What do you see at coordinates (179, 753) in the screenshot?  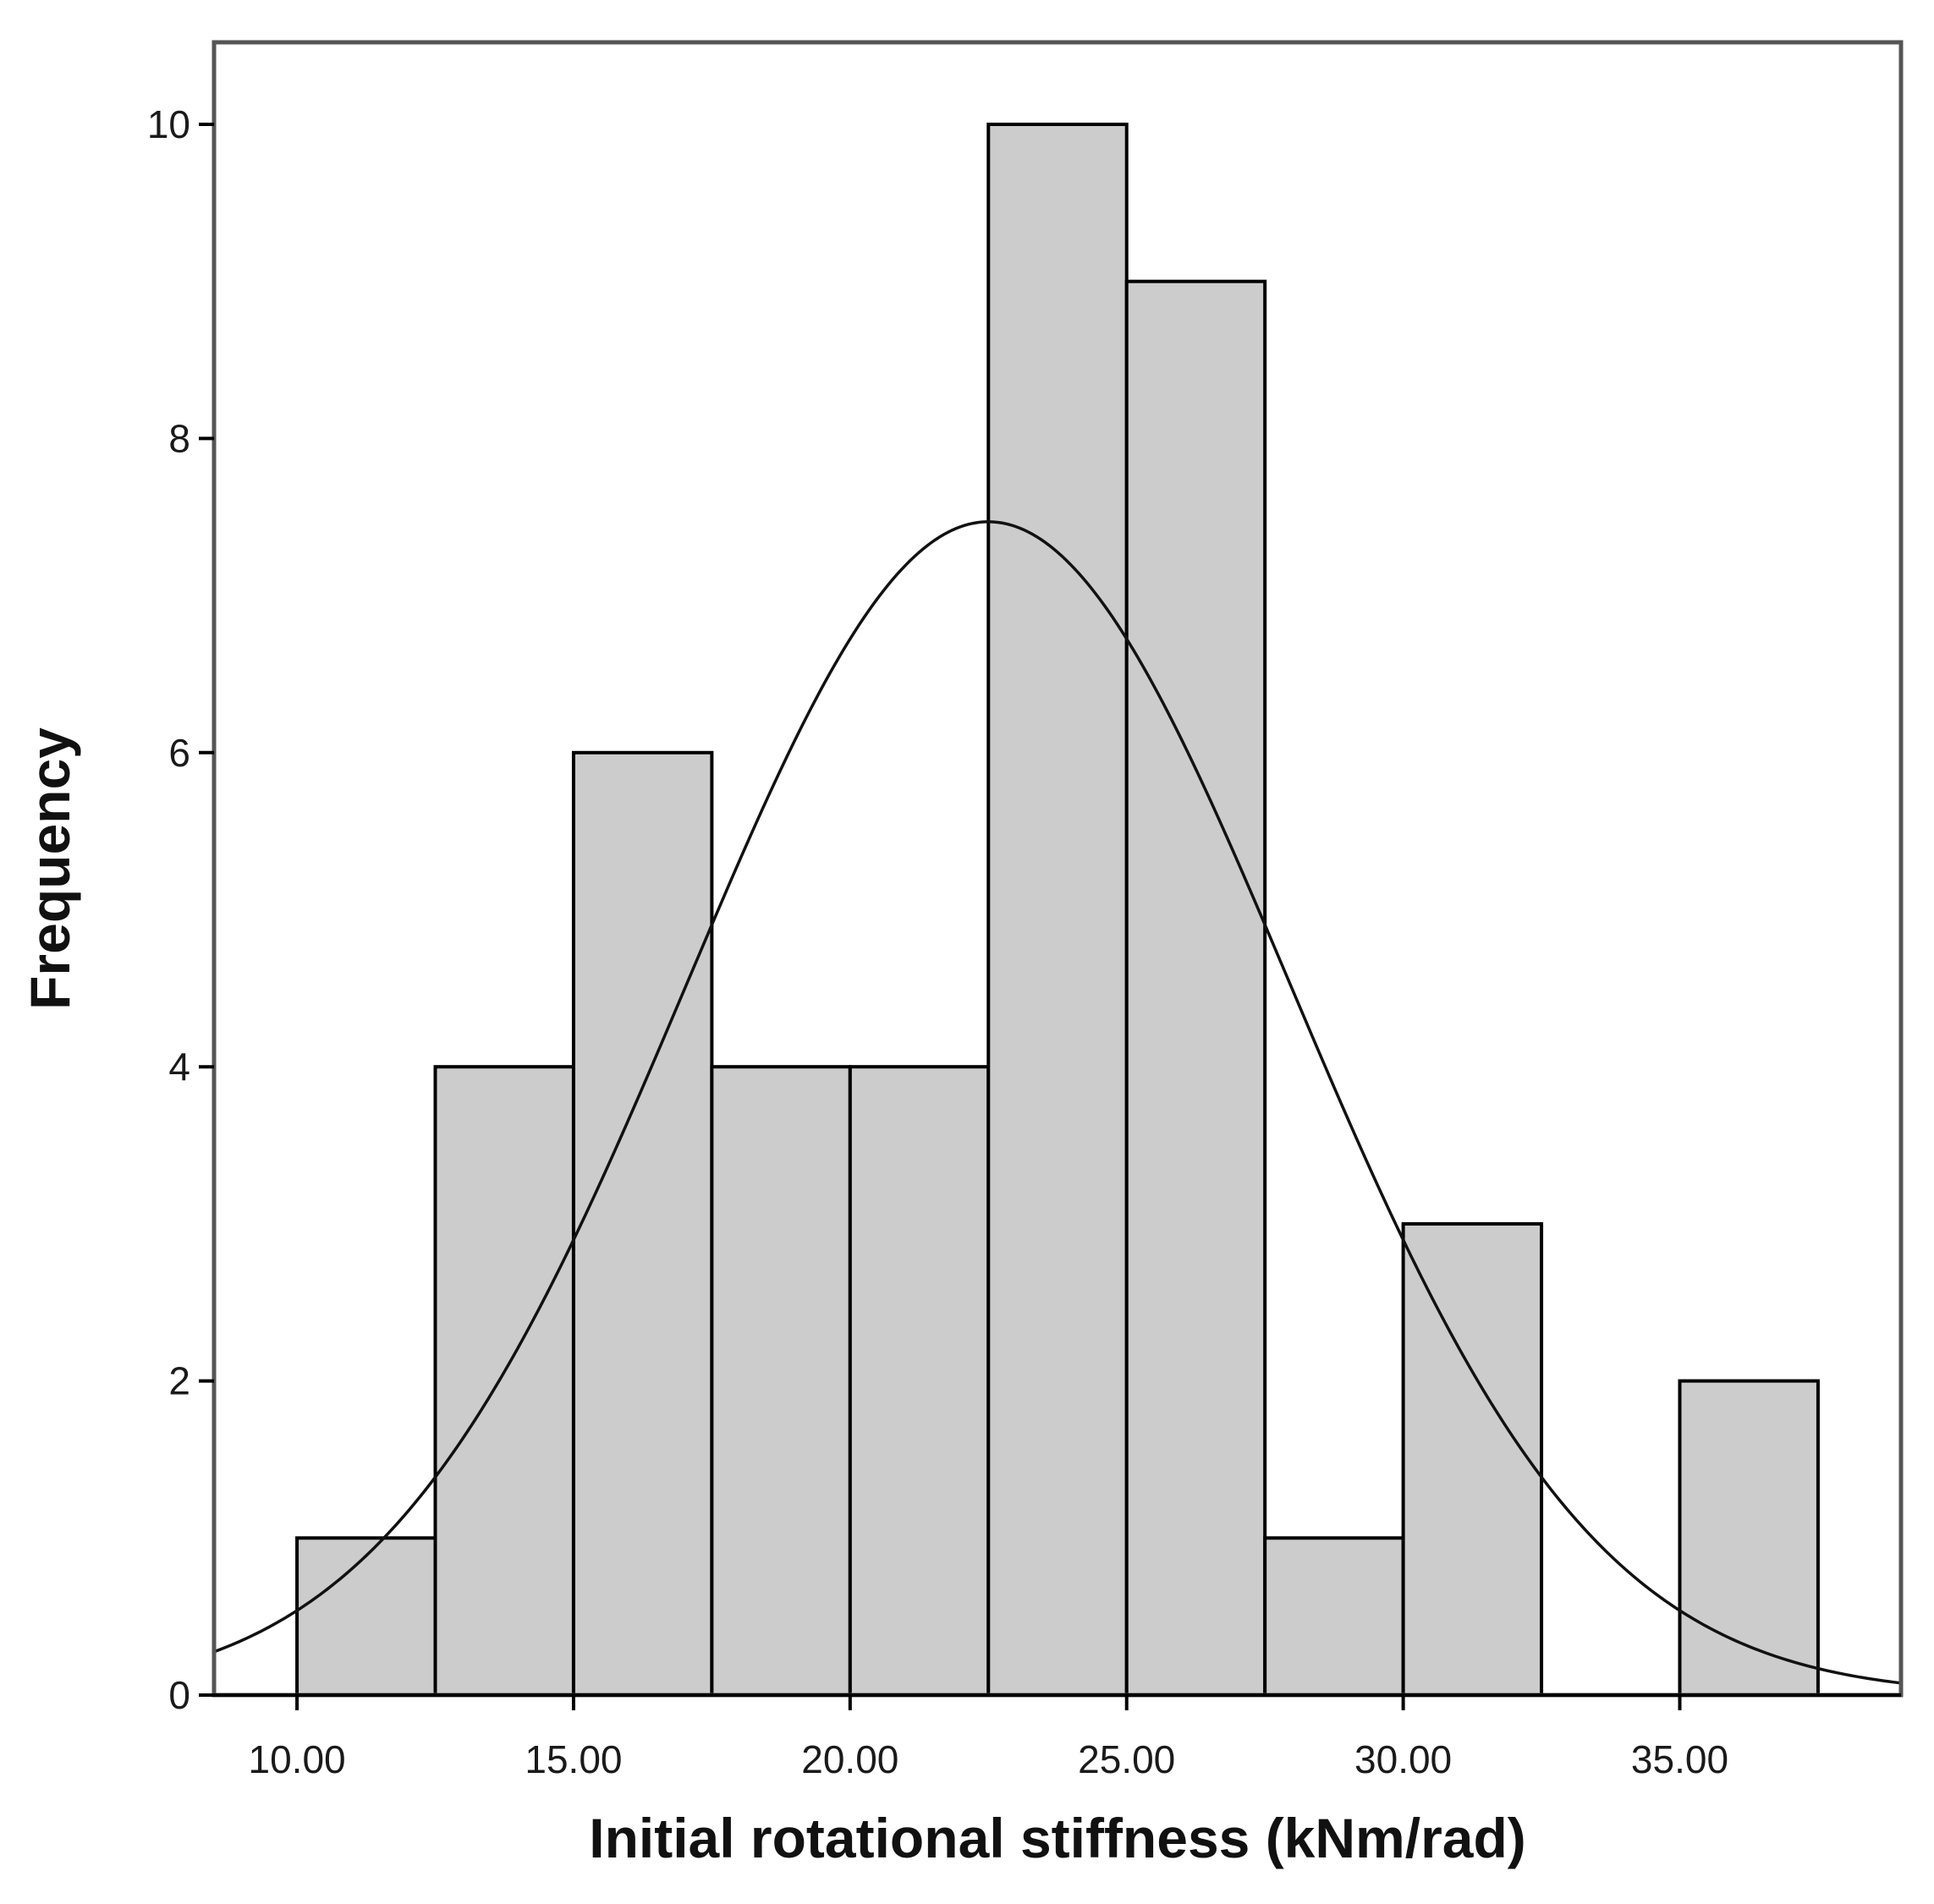 I see `y-tick-label-6: 6` at bounding box center [179, 753].